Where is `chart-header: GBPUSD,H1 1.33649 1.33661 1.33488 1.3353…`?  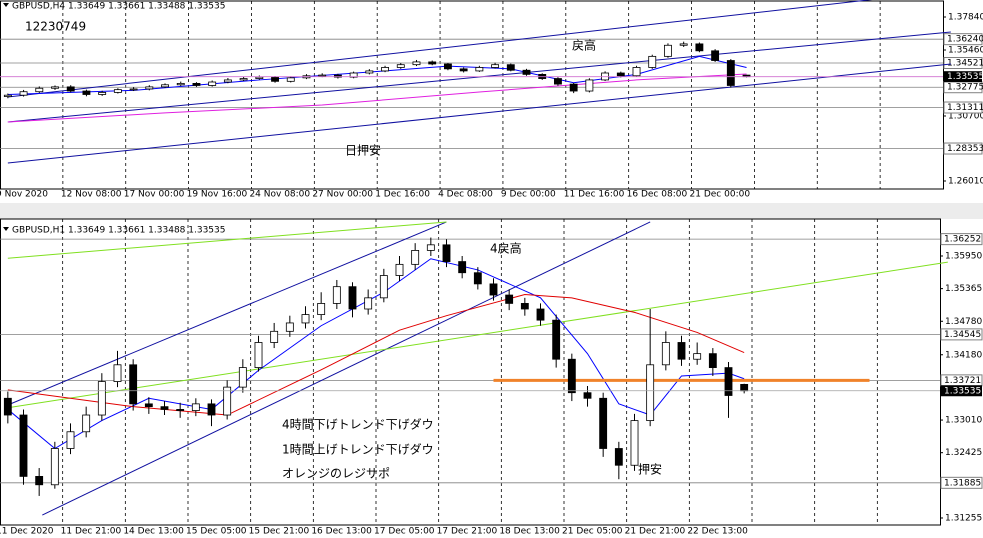 chart-header: GBPUSD,H1 1.33649 1.33661 1.33488 1.3353… is located at coordinates (118, 231).